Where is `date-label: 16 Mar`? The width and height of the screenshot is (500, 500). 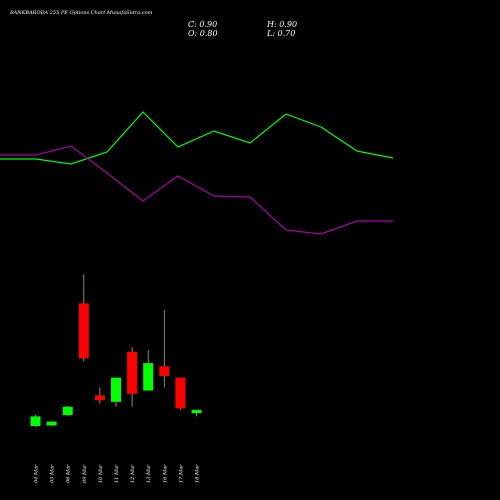
date-label: 16 Mar is located at coordinates (165, 473).